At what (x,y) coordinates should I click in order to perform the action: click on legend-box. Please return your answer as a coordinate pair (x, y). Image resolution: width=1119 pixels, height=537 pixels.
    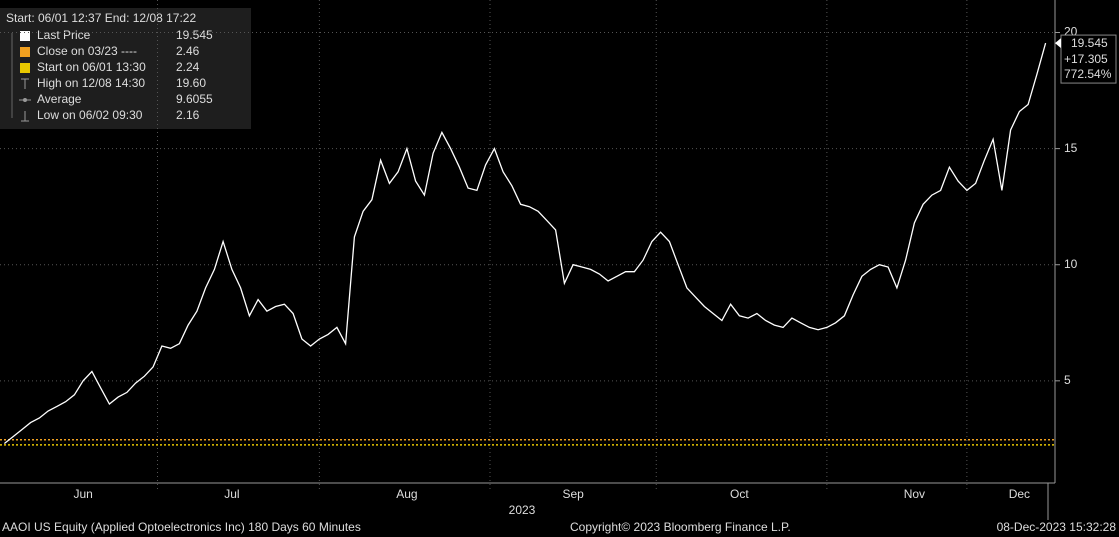
    Looking at the image, I should click on (125, 68).